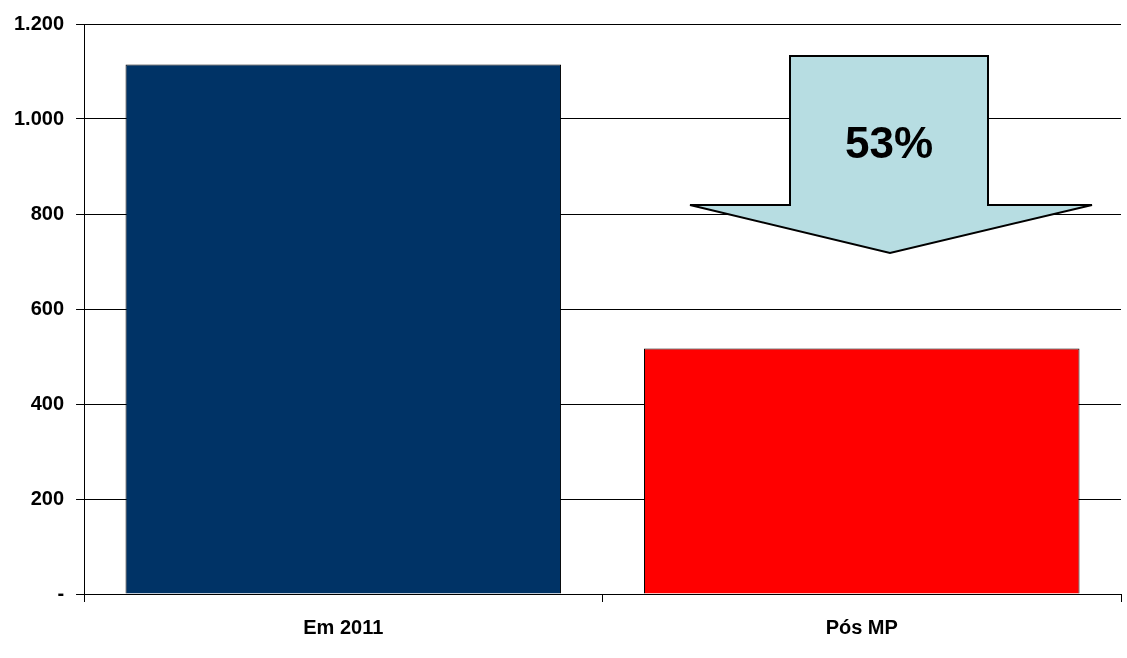  I want to click on annotation: 53%, so click(889, 143).